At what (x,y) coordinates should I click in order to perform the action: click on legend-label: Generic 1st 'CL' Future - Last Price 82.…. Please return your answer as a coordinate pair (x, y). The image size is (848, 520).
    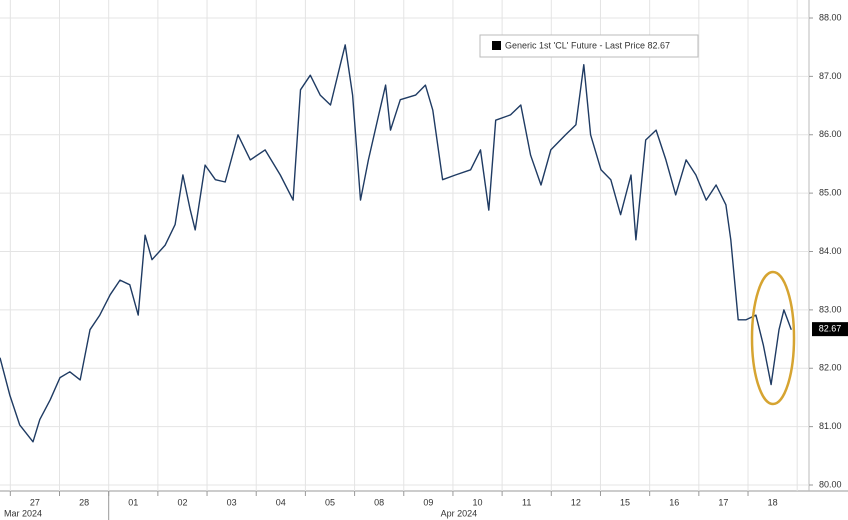
    Looking at the image, I should click on (587, 45).